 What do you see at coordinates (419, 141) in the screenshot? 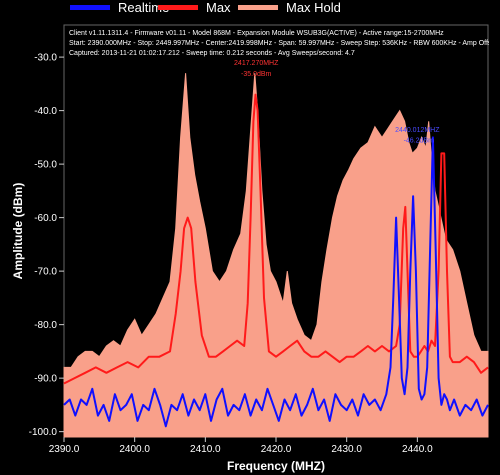
I see `marker-annotation: -46.2dBm` at bounding box center [419, 141].